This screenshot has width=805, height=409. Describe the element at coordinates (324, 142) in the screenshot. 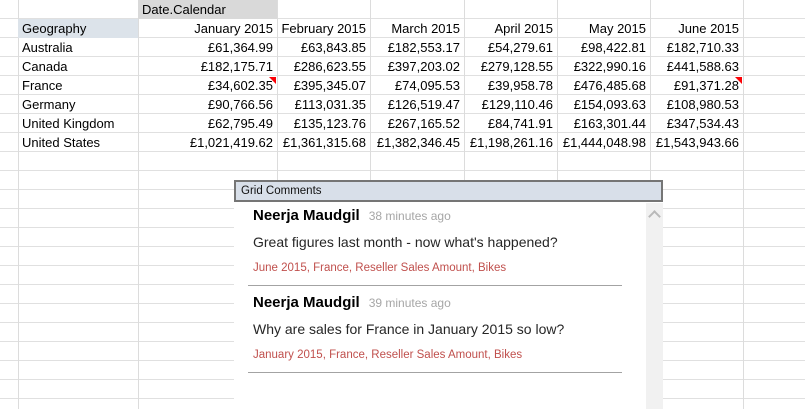

I see `value-cell: £1,361,315.68` at that location.